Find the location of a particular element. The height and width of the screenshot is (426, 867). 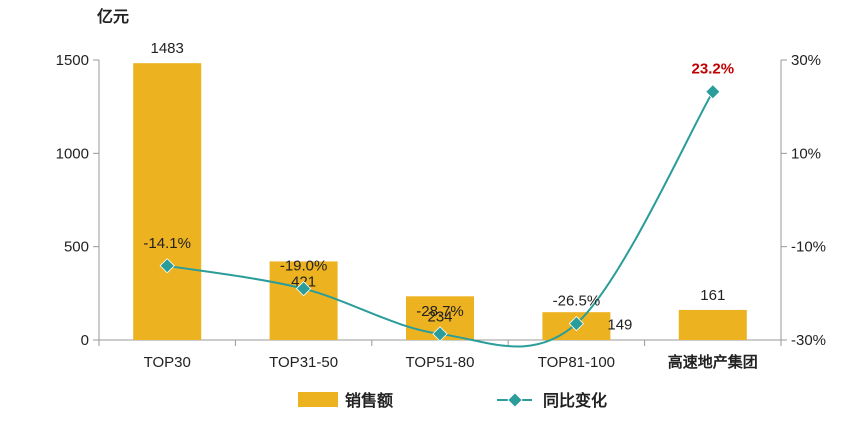

y-left-ticks: 0 500 1000 1500 is located at coordinates (77, 200).